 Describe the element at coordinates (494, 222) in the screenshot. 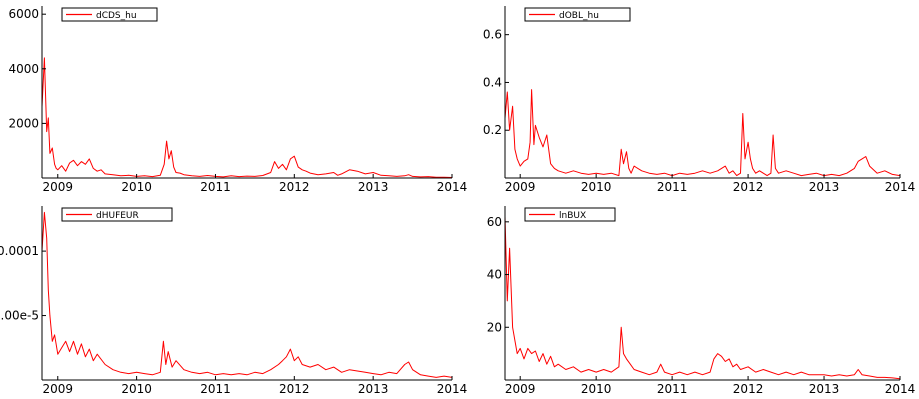

I see `y-tick-label: 60` at that location.